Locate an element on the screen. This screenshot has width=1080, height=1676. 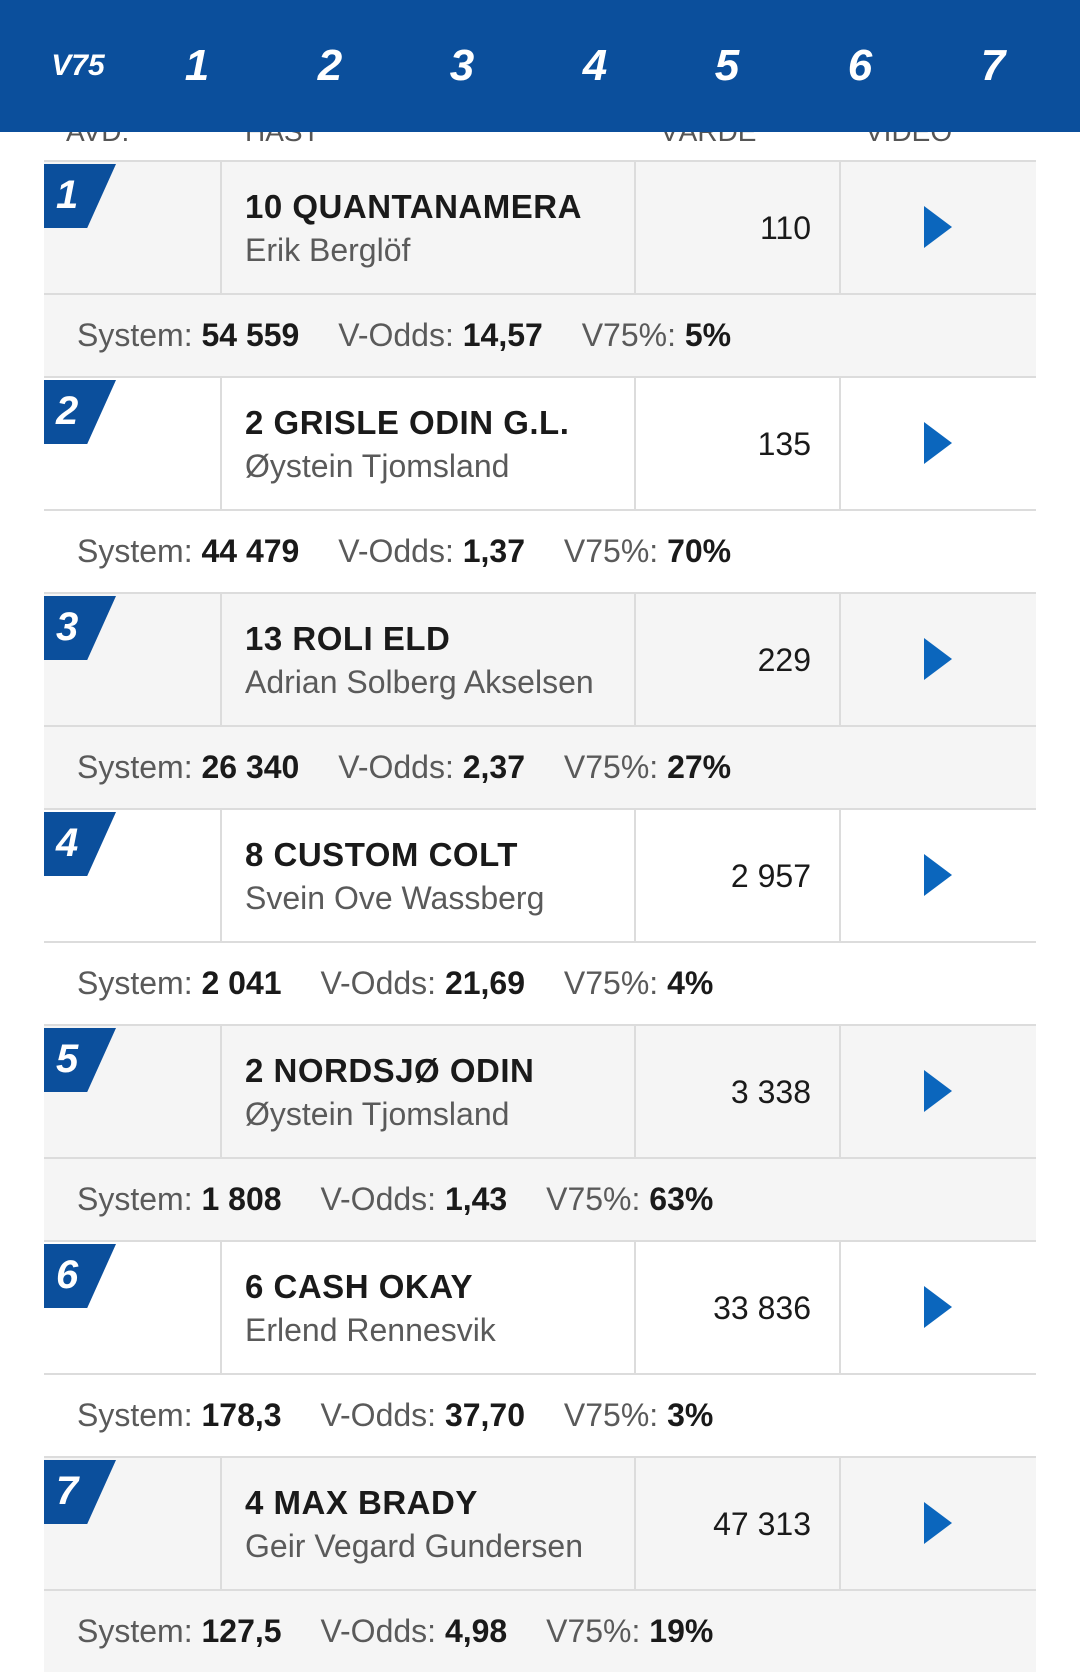
race-value: 3 338 is located at coordinates (770, 1092).